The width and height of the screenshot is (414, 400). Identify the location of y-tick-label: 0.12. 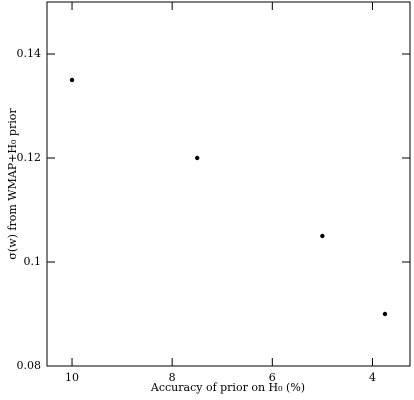
(29, 157).